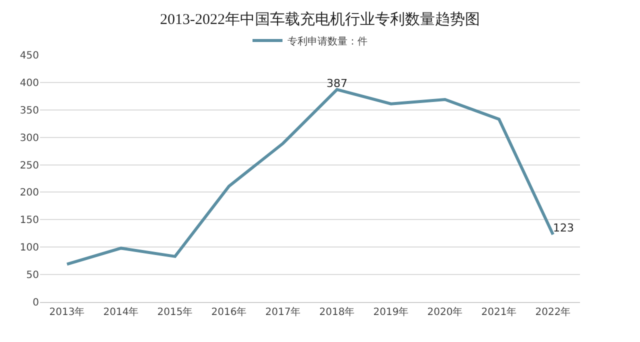 The height and width of the screenshot is (342, 640). Describe the element at coordinates (391, 312) in the screenshot. I see `x-tick-label: 2019年` at that location.